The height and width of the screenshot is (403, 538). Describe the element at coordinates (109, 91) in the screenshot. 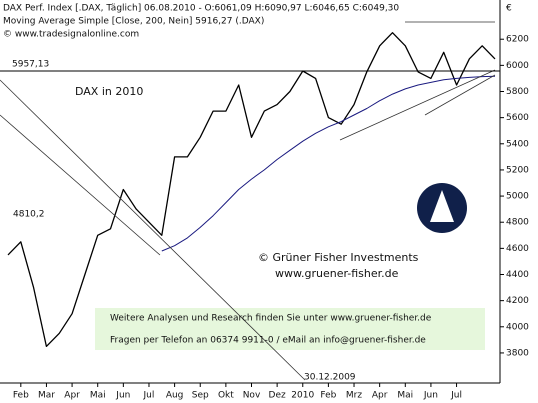

I see `annotation: DAX in 2010` at that location.